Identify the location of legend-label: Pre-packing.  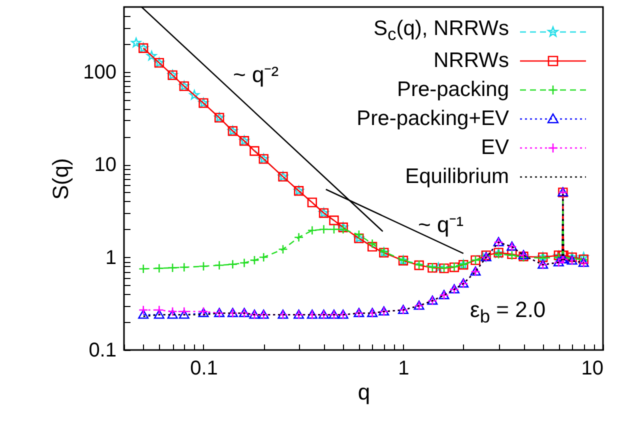
(452, 90).